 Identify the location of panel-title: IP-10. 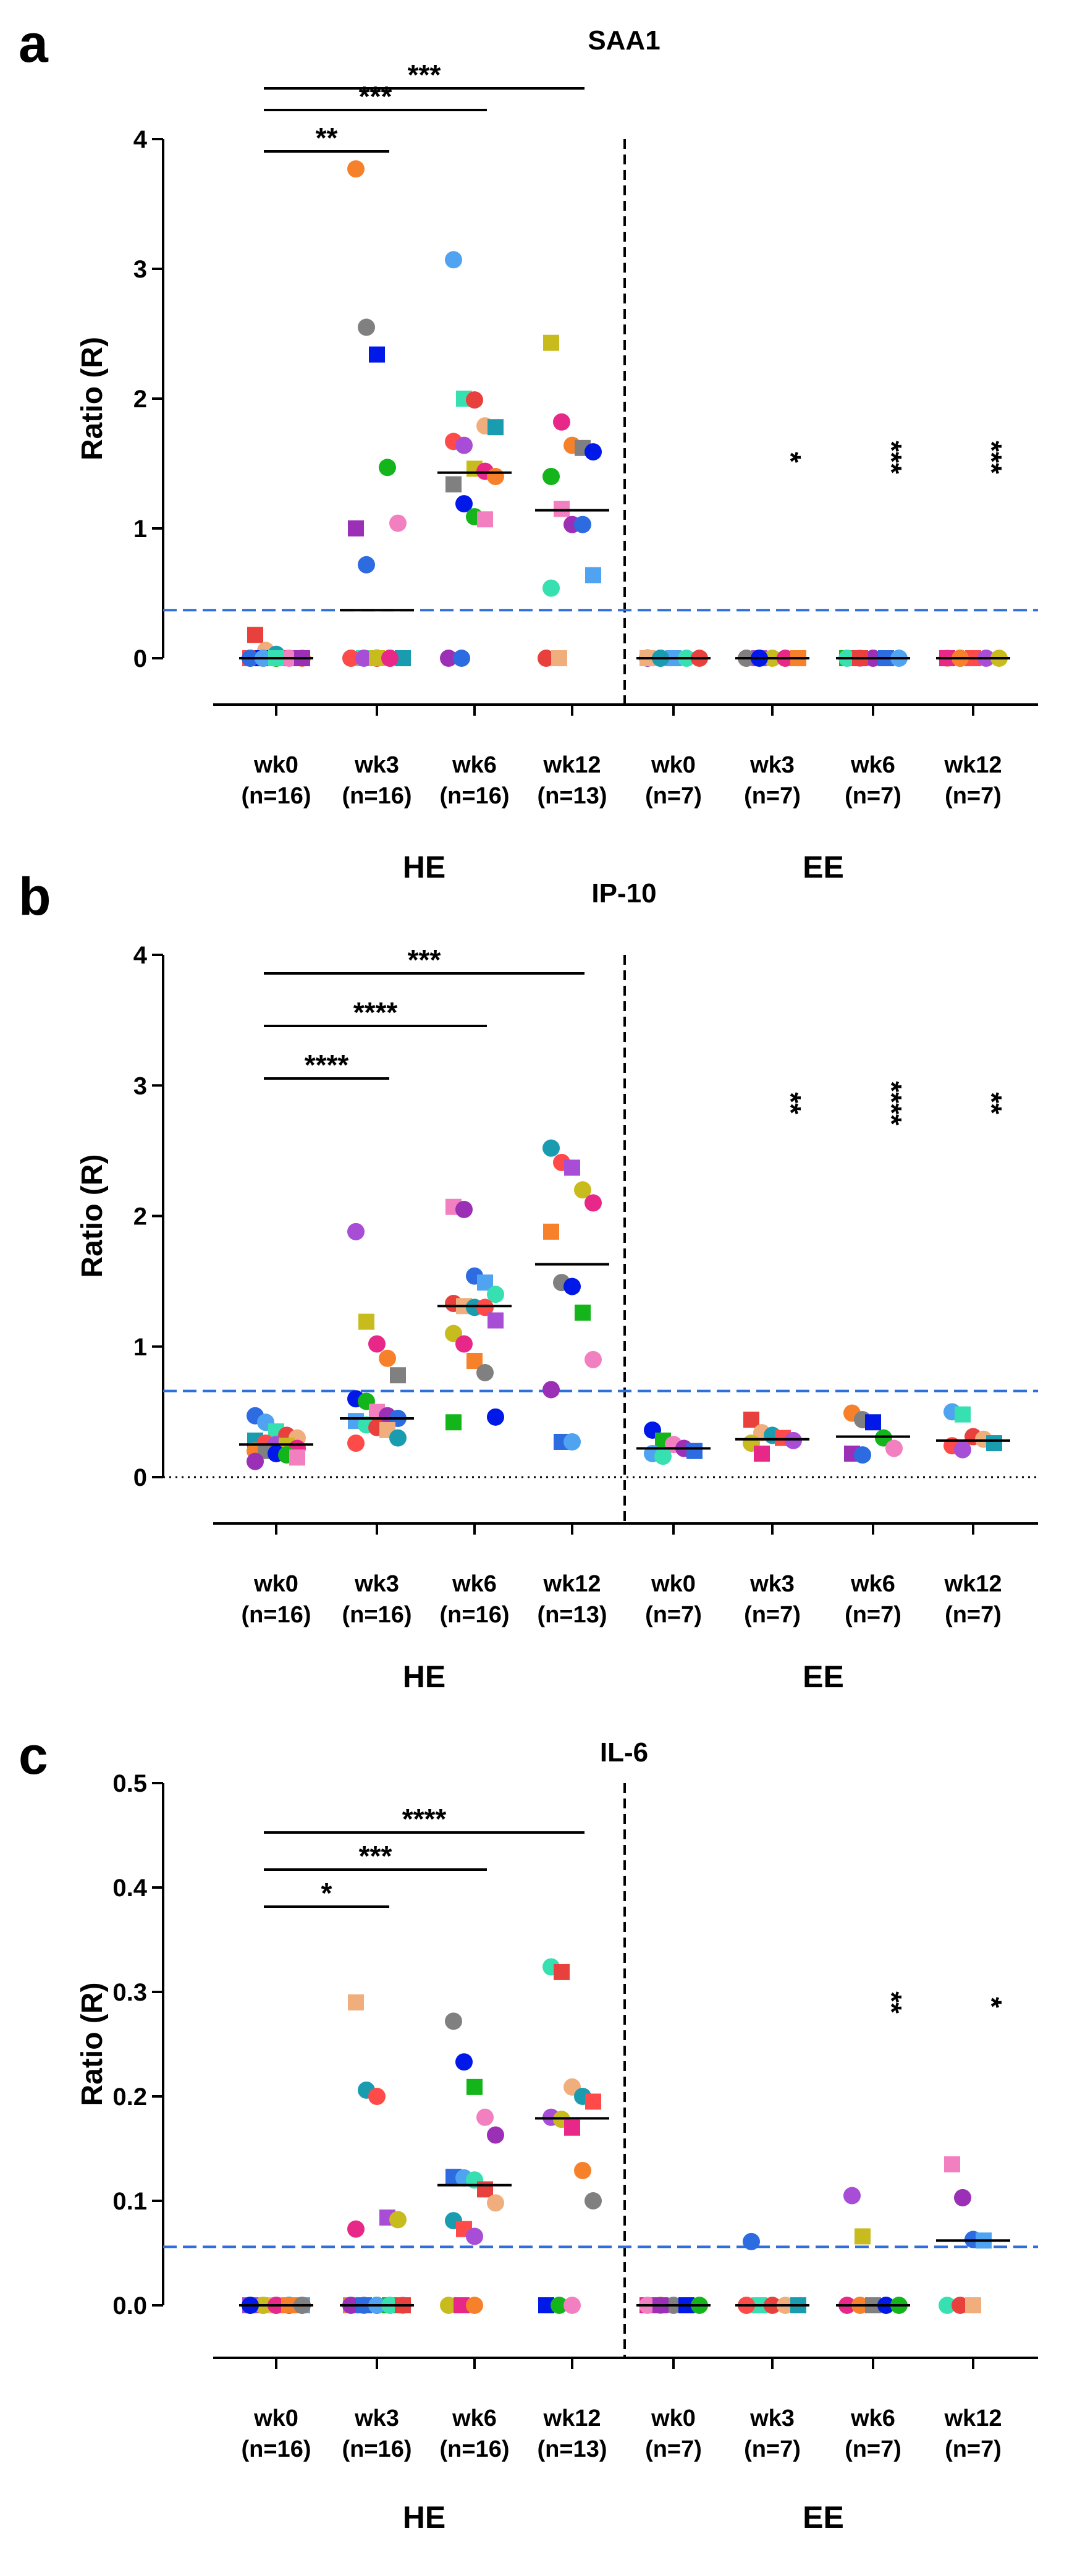
(623, 893).